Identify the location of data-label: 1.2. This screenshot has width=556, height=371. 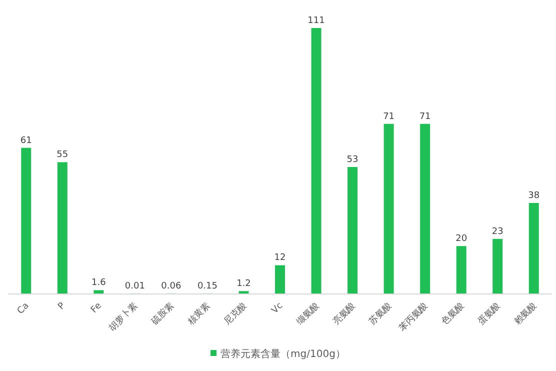
(243, 284).